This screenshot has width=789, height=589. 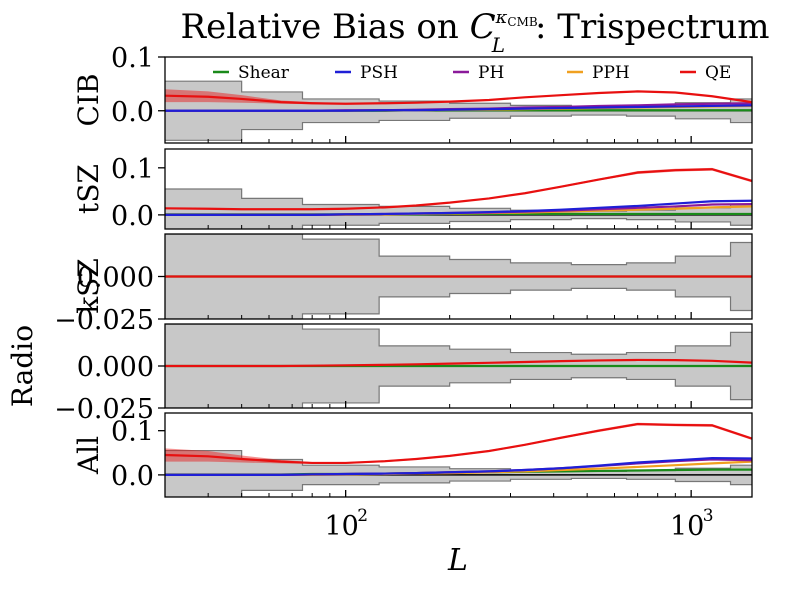 I want to click on legend-item-shear: Shear, so click(x=251, y=73).